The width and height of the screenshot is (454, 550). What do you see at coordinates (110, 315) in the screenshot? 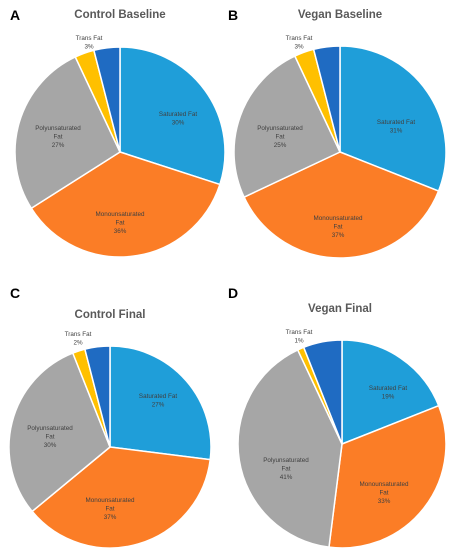
I see `chart-title: Control Final` at bounding box center [110, 315].